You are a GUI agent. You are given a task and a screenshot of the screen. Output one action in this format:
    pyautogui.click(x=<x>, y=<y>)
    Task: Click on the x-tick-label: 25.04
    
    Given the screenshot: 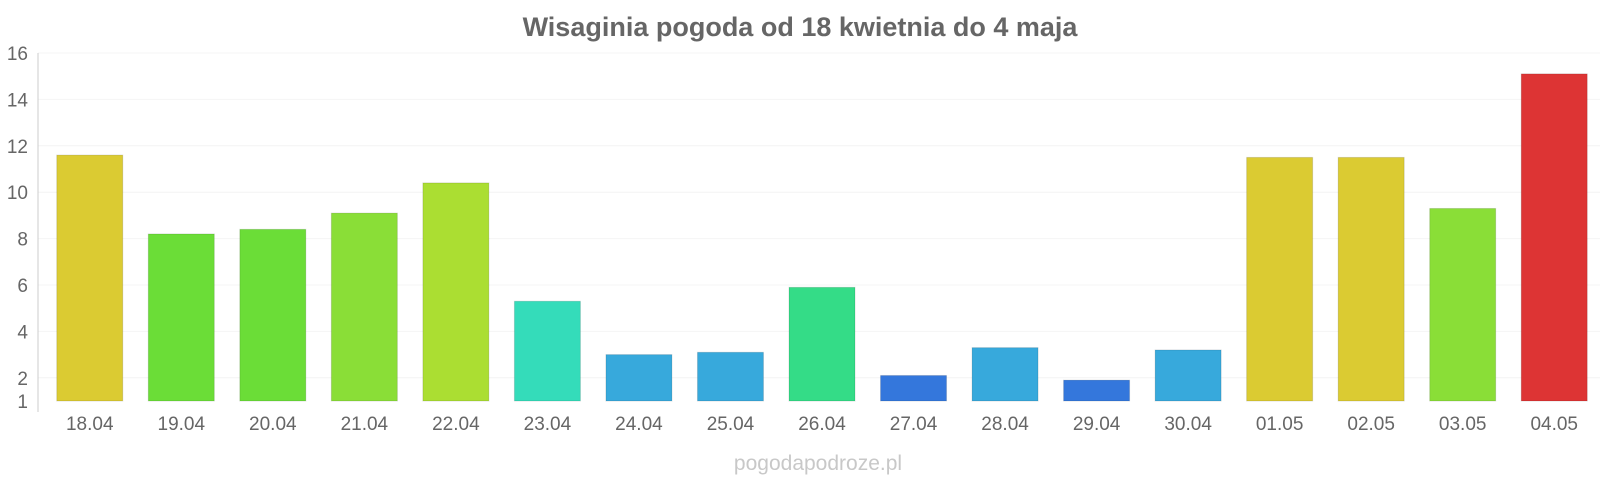 What is the action you would take?
    pyautogui.click(x=731, y=424)
    